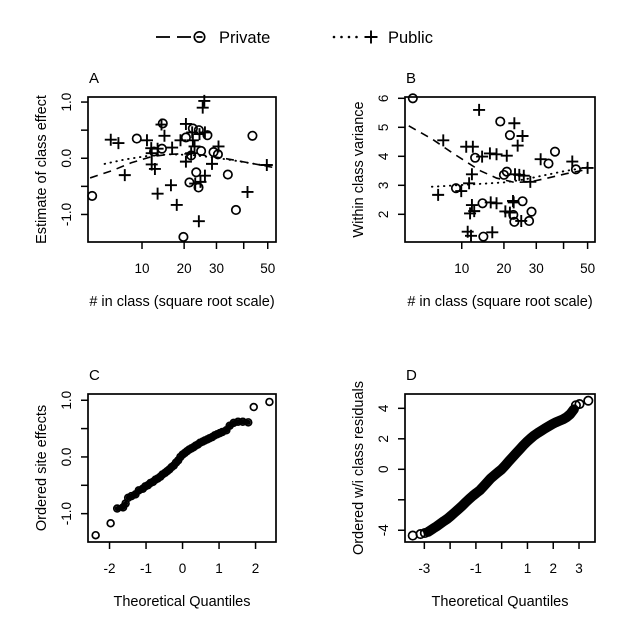  Describe the element at coordinates (244, 38) in the screenshot. I see `legend-private-label: Private` at that location.